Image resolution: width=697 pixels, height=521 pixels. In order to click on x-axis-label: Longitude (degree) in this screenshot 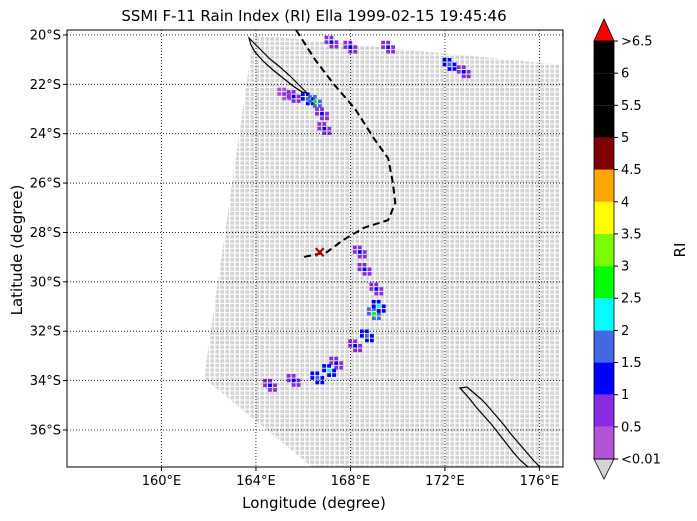, I will do `click(314, 503)`.